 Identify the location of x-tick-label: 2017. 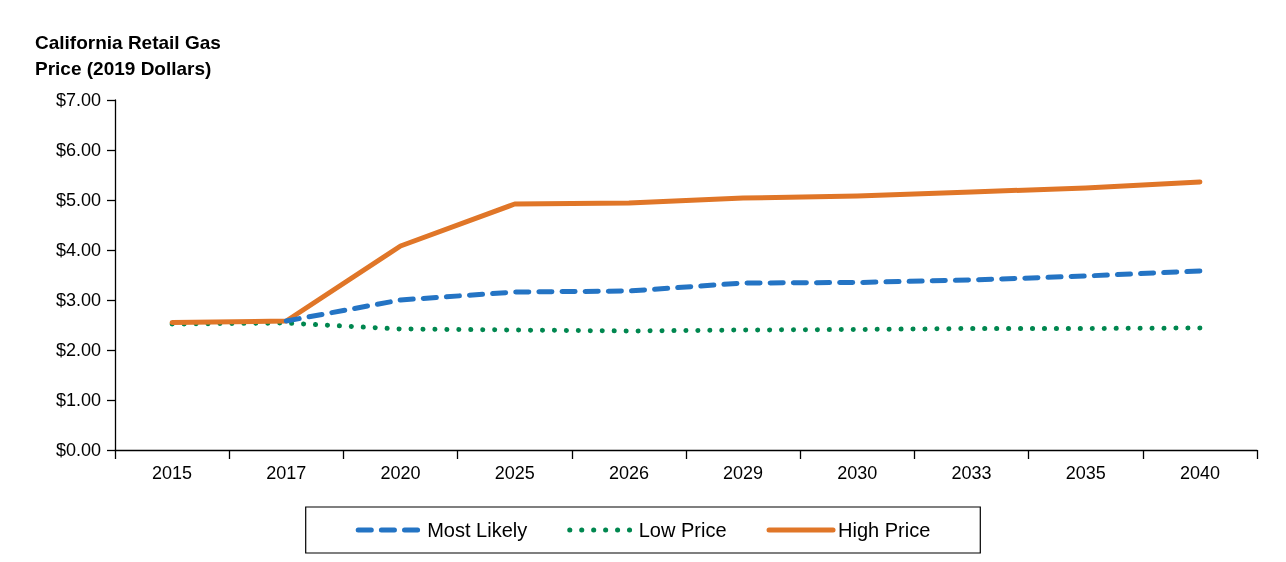
(286, 473).